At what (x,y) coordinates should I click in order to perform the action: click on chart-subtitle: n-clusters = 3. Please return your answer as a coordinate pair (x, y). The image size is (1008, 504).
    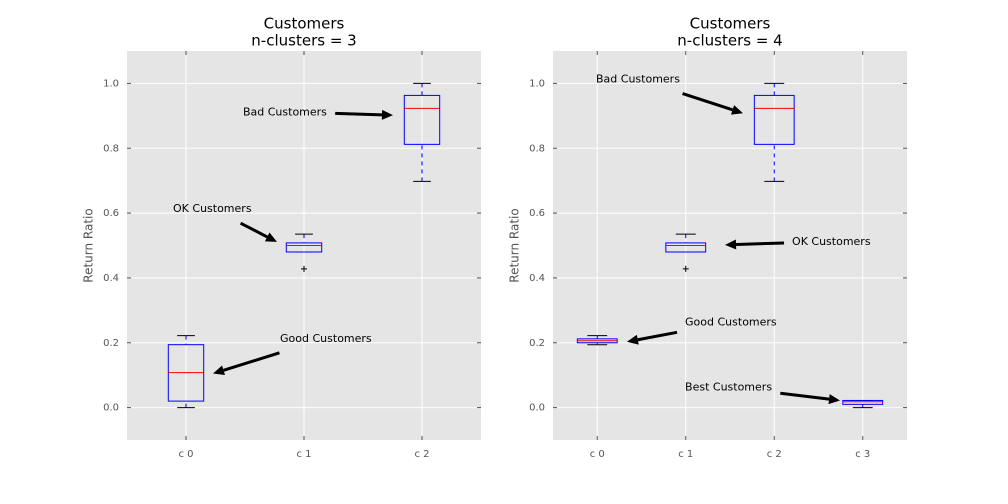
    Looking at the image, I should click on (303, 41).